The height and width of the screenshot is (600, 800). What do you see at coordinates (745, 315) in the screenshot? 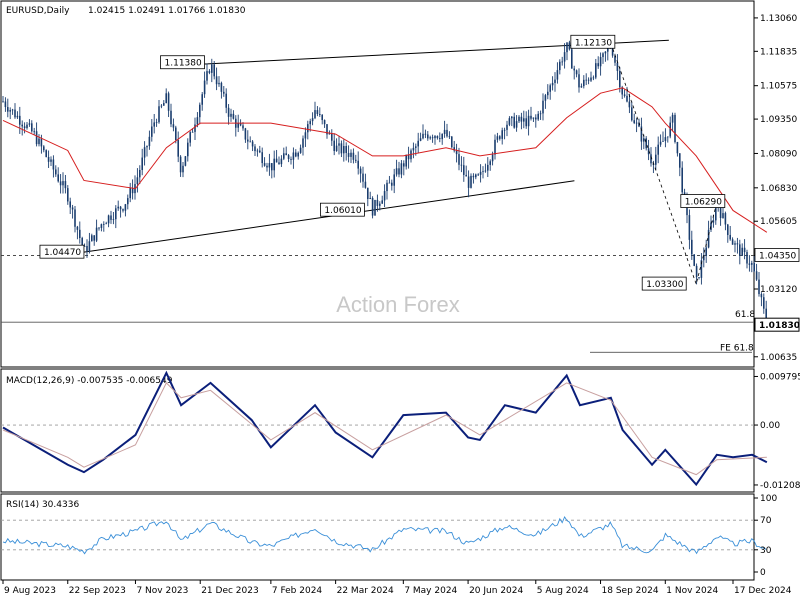
I see `fib-level-label: 61.8` at bounding box center [745, 315].